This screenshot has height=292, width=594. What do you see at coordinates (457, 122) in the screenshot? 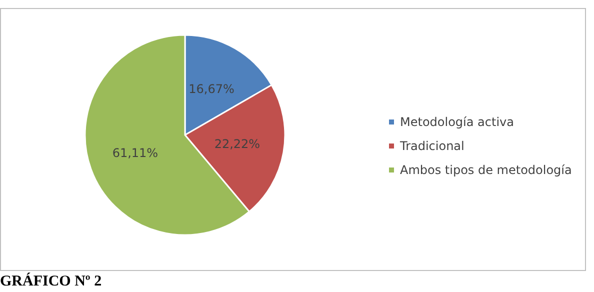
I see `legend-label: Metodología activa` at bounding box center [457, 122].